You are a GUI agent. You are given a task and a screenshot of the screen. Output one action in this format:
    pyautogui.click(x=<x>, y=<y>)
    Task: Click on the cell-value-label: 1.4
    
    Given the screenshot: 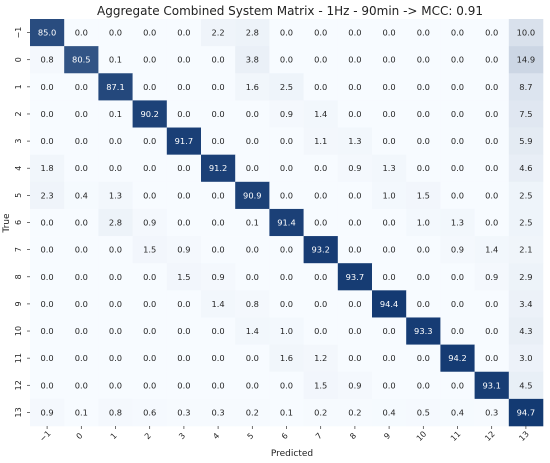 What is the action you would take?
    pyautogui.click(x=252, y=331)
    